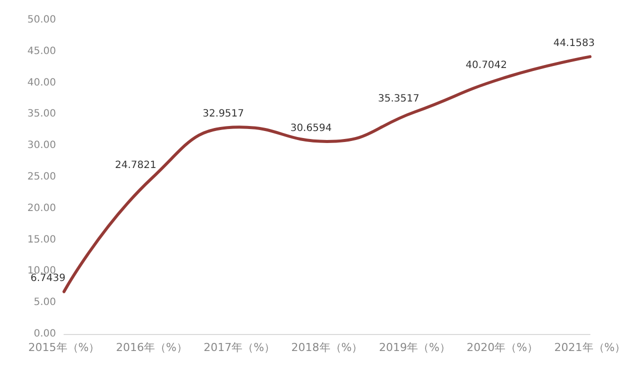  I want to click on y-tick-label: 50.00, so click(41, 20).